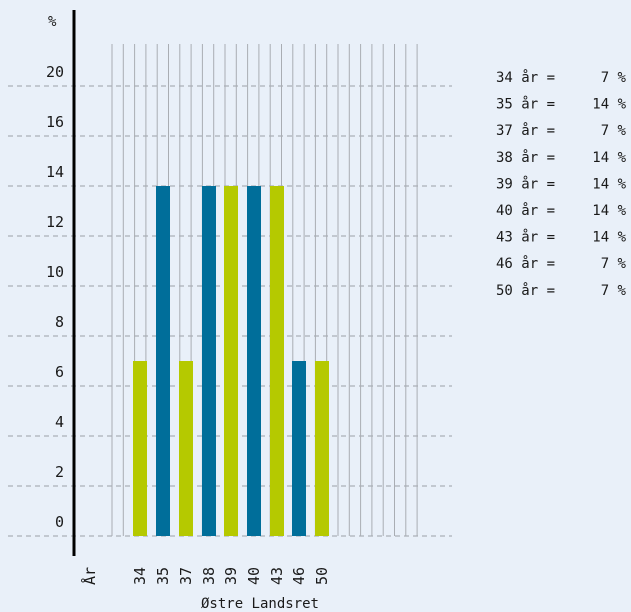 The width and height of the screenshot is (631, 612). What do you see at coordinates (59, 372) in the screenshot?
I see `y-tick-label: 6` at bounding box center [59, 372].